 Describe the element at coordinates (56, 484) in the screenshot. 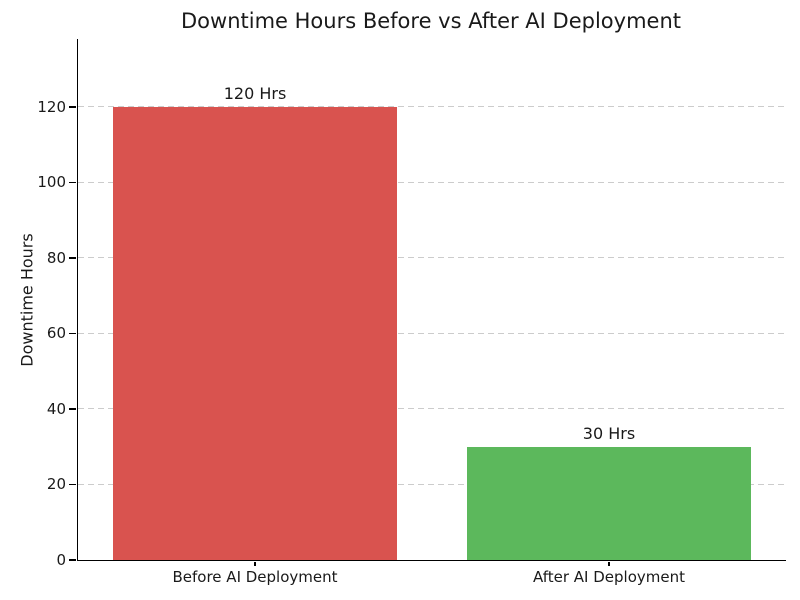

I see `y-tick-label: 20` at that location.